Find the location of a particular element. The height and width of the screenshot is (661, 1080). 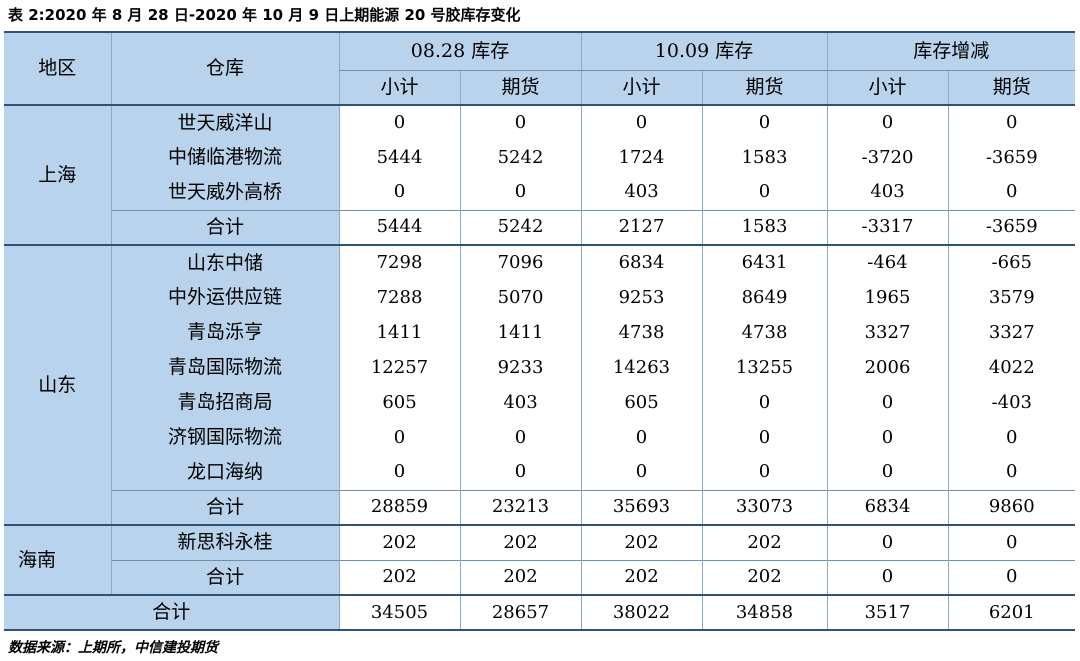

subtotal-value: 33073 is located at coordinates (764, 507).